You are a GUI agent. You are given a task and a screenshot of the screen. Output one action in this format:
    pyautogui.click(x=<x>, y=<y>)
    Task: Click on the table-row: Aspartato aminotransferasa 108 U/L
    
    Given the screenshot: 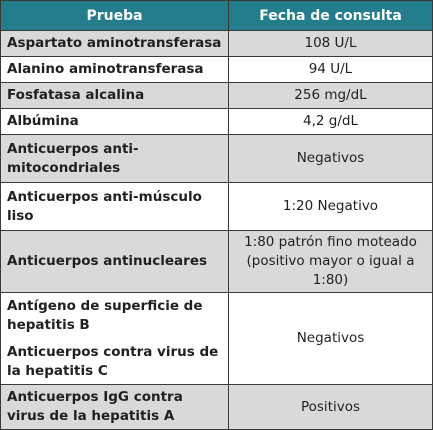 What is the action you would take?
    pyautogui.click(x=216, y=43)
    